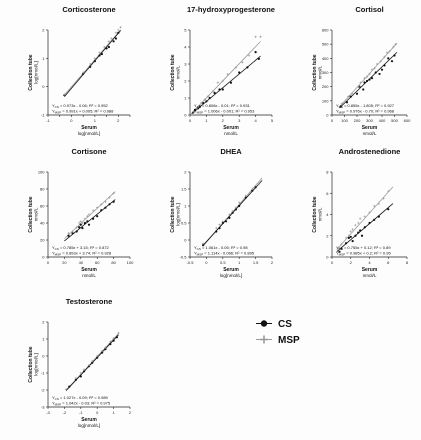  I want to click on y-tick-label: 100, so click(325, 100).